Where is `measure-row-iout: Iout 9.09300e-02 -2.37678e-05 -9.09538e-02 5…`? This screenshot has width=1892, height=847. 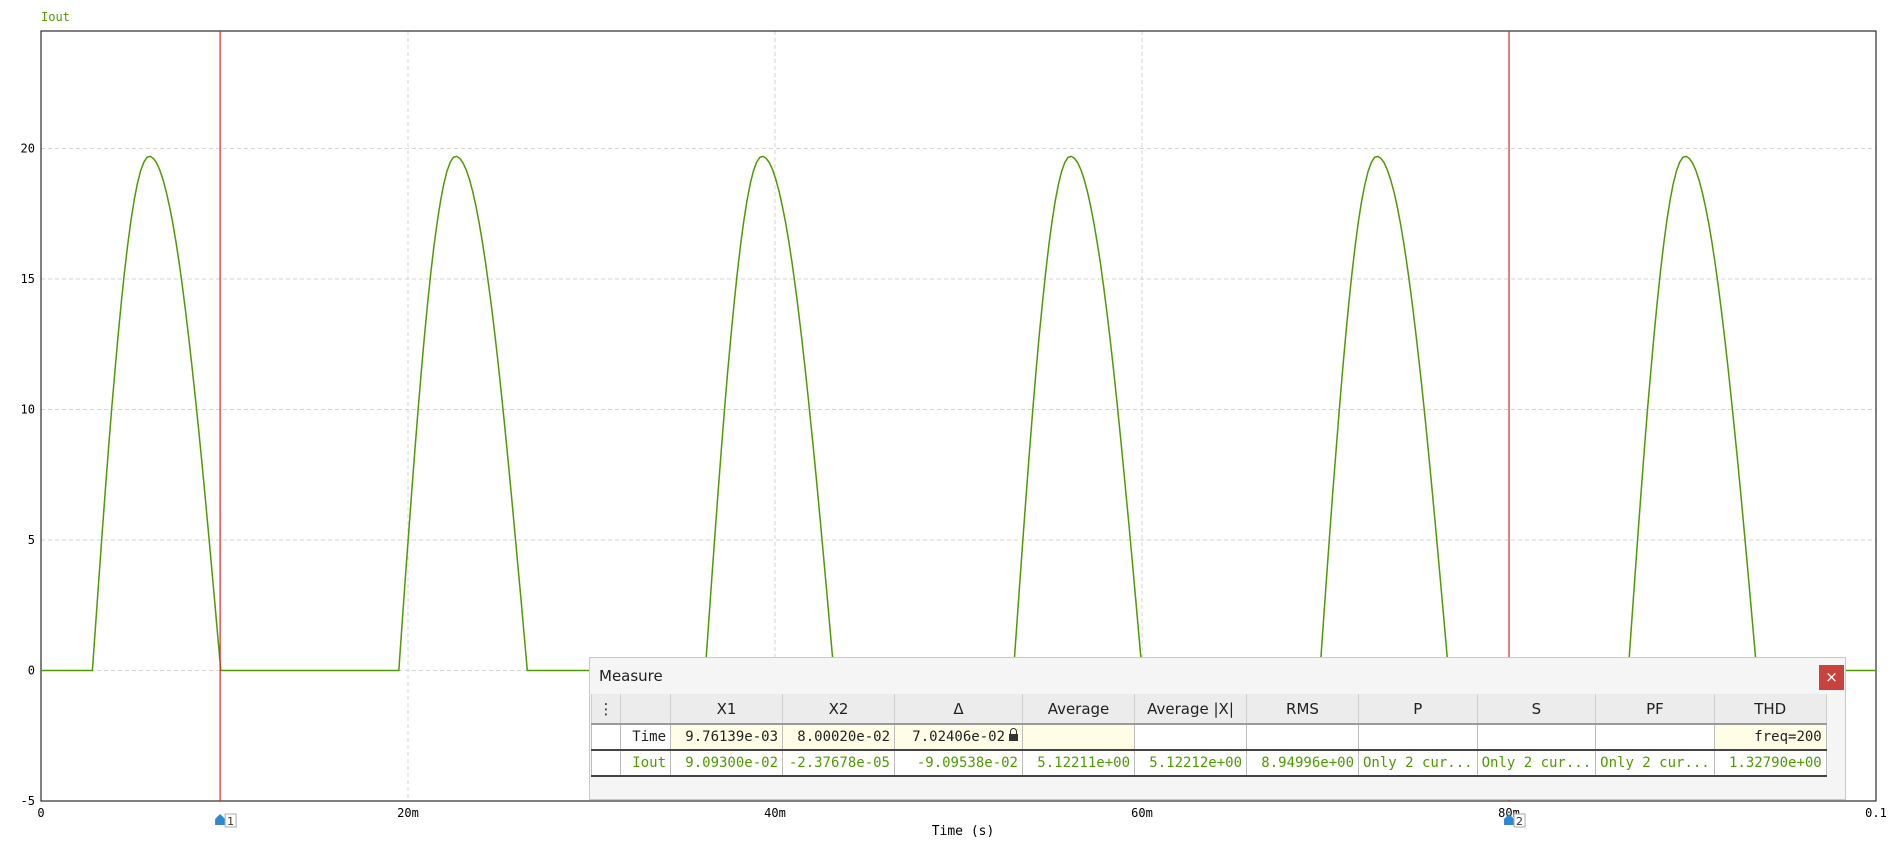
measure-row-iout: Iout 9.09300e-02 -2.37678e-05 -9.09538e-02 5… is located at coordinates (1209, 763).